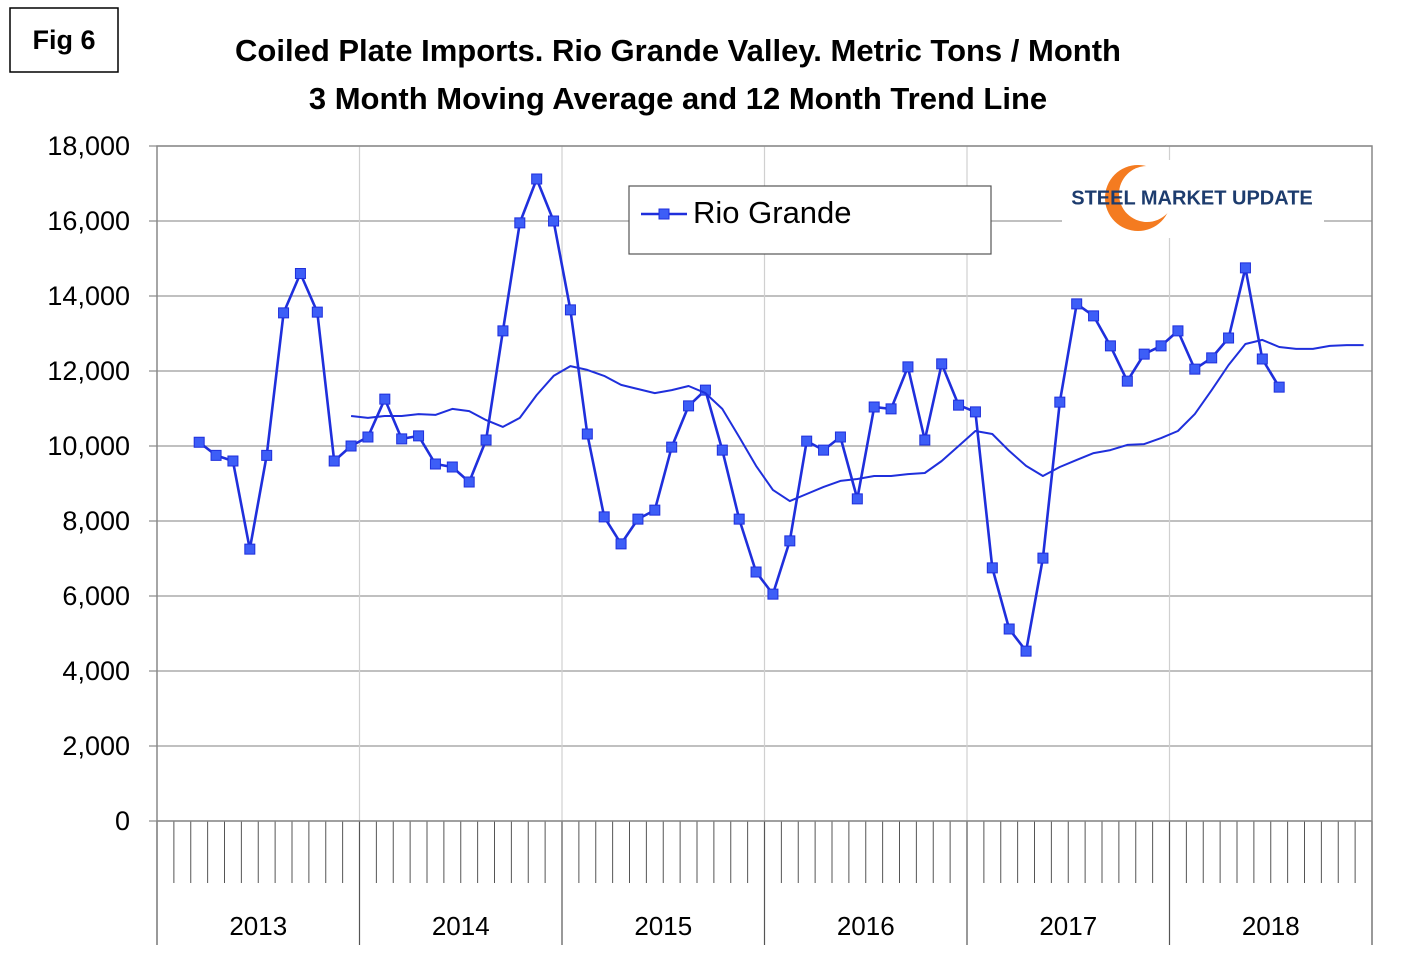  What do you see at coordinates (866, 926) in the screenshot?
I see `x-group-label: 2016` at bounding box center [866, 926].